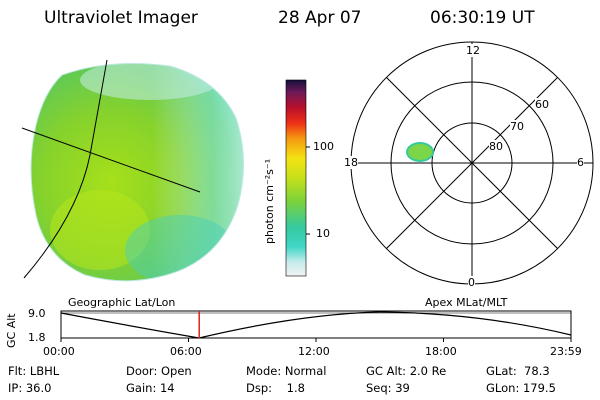 The height and width of the screenshot is (400, 600). I want to click on colorbar-label: photon cm⁻²s⁻¹, so click(269, 201).